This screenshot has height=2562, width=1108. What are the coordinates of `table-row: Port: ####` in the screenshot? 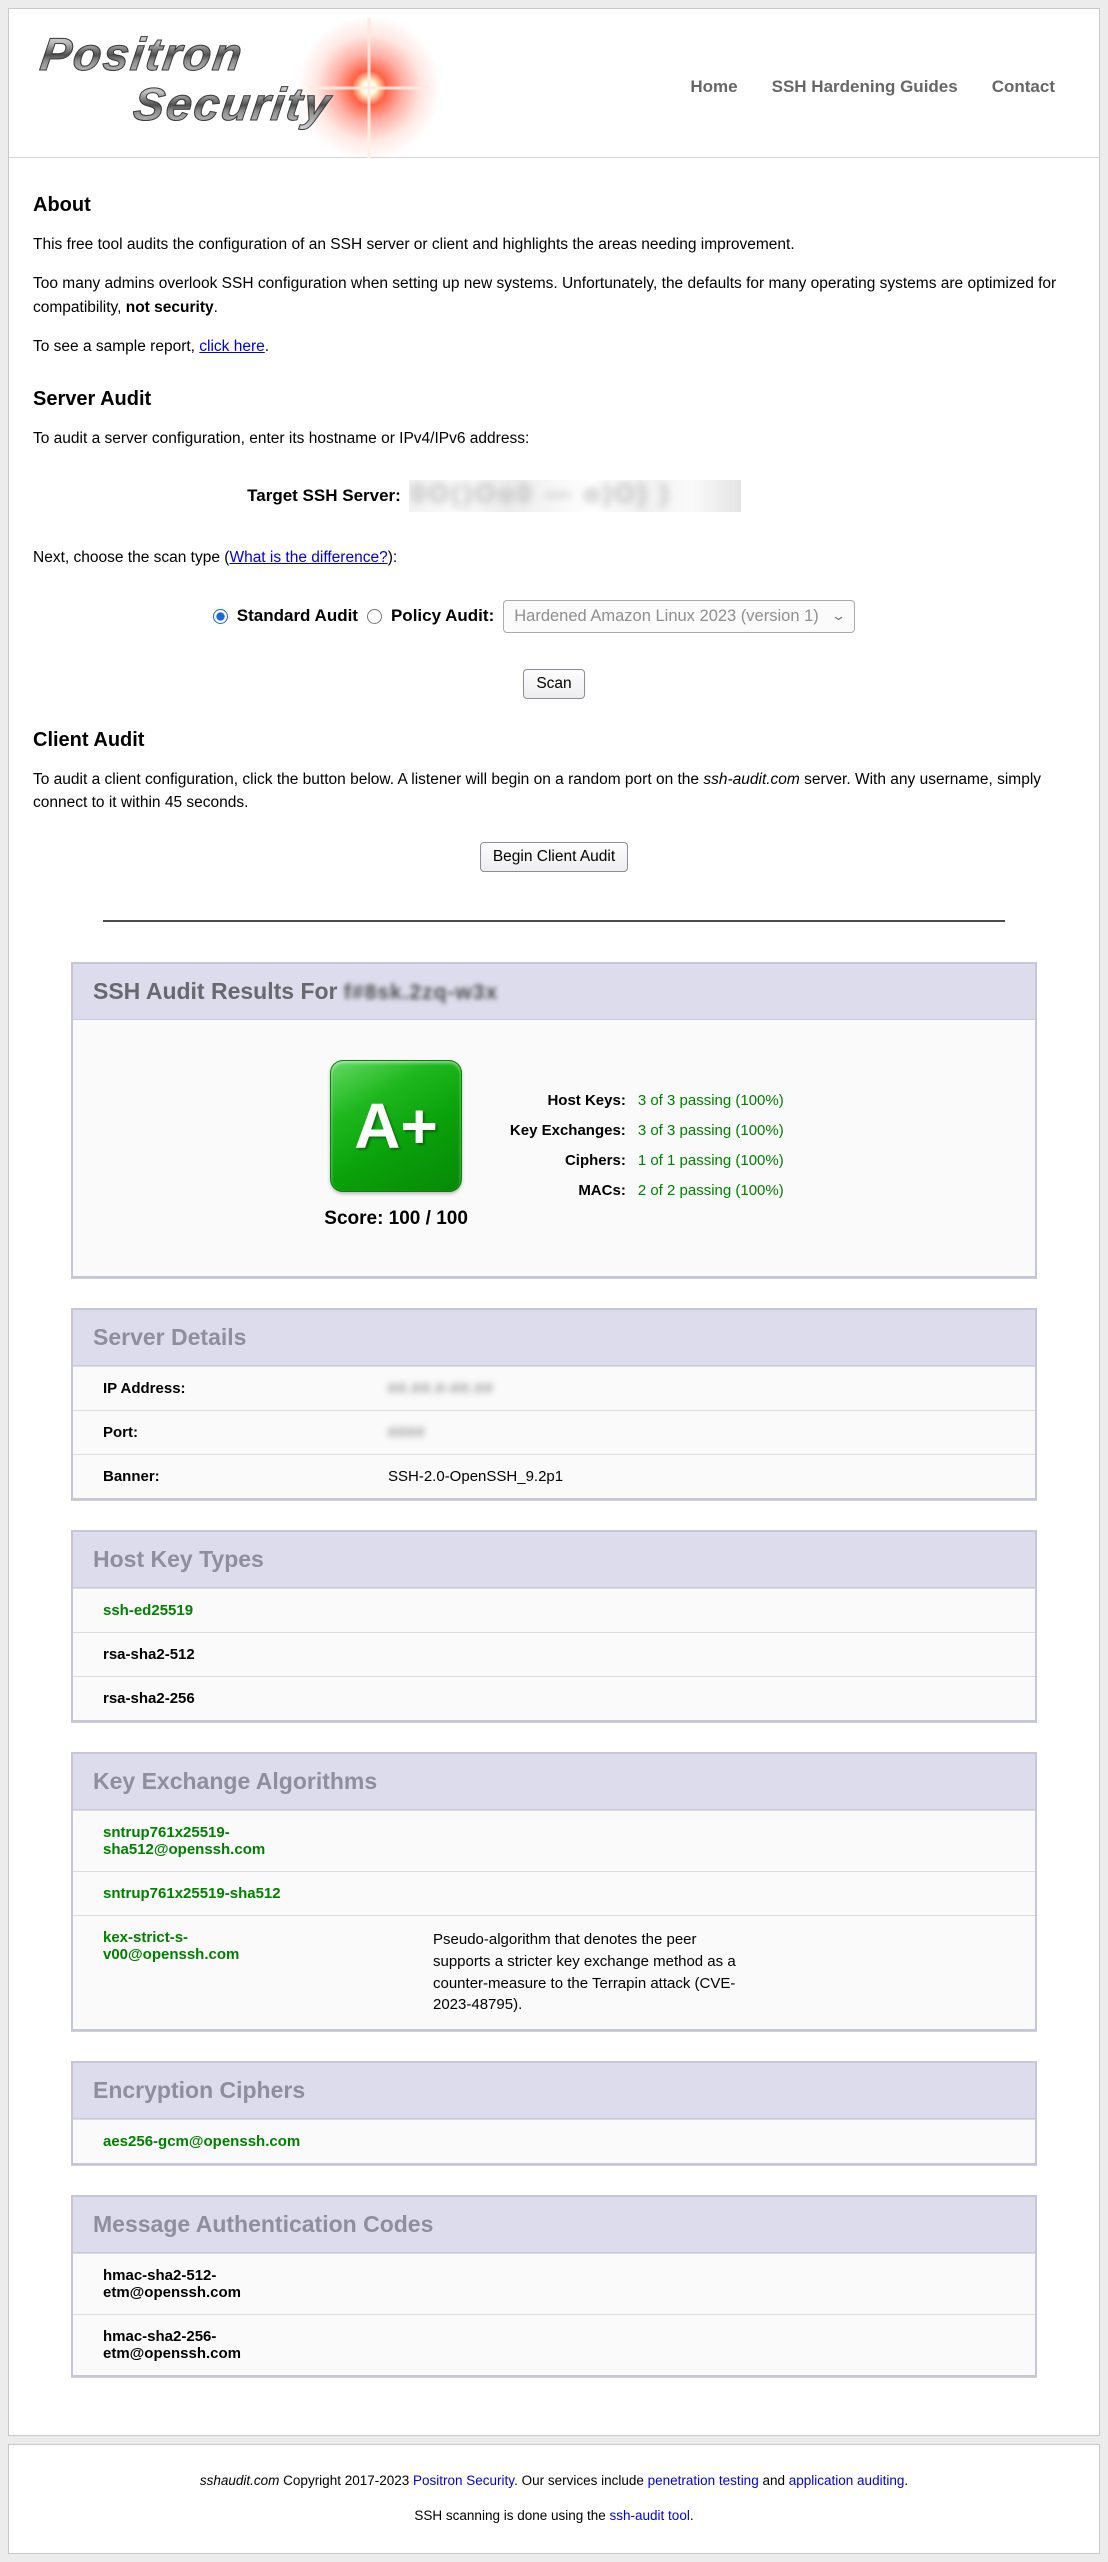 It's located at (554, 1432).